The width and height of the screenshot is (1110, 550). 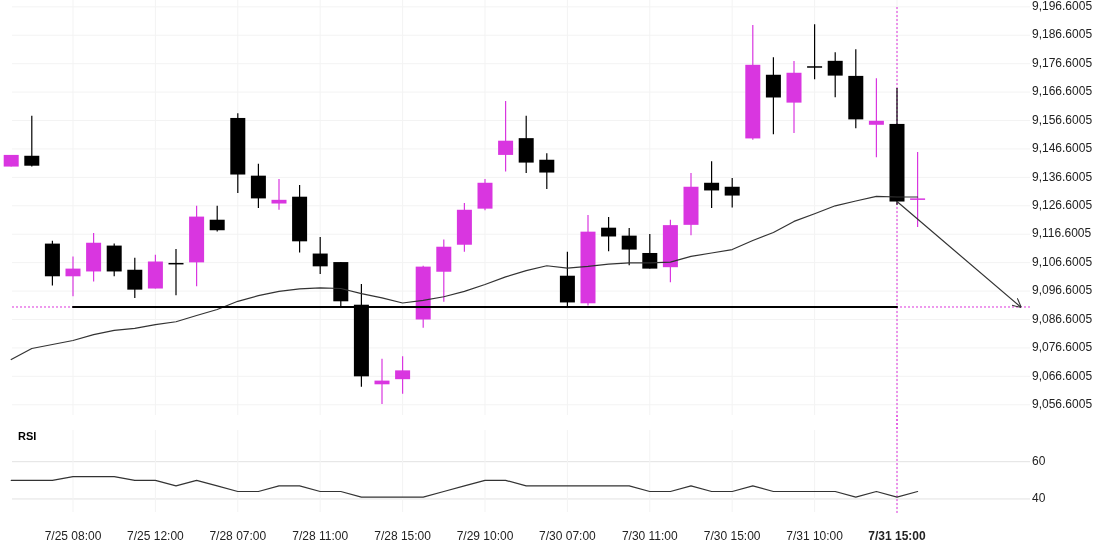 What do you see at coordinates (27, 436) in the screenshot?
I see `chart-title: RSI` at bounding box center [27, 436].